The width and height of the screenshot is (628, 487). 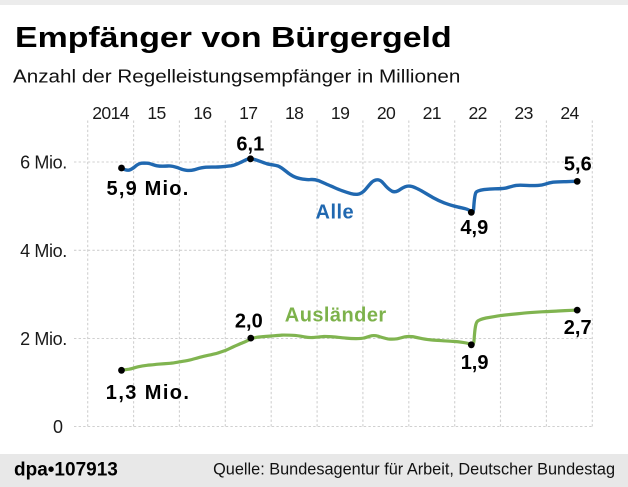 I want to click on svg-text: 18, so click(x=294, y=113).